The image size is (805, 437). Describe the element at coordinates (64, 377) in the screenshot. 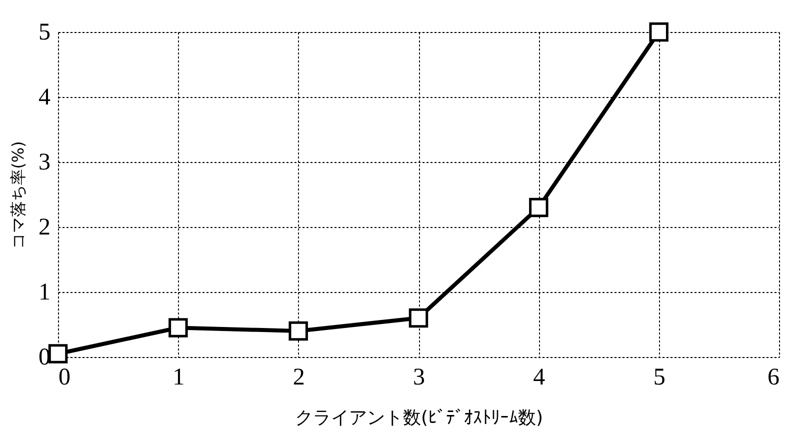

I see `x-tick-label: 0` at that location.